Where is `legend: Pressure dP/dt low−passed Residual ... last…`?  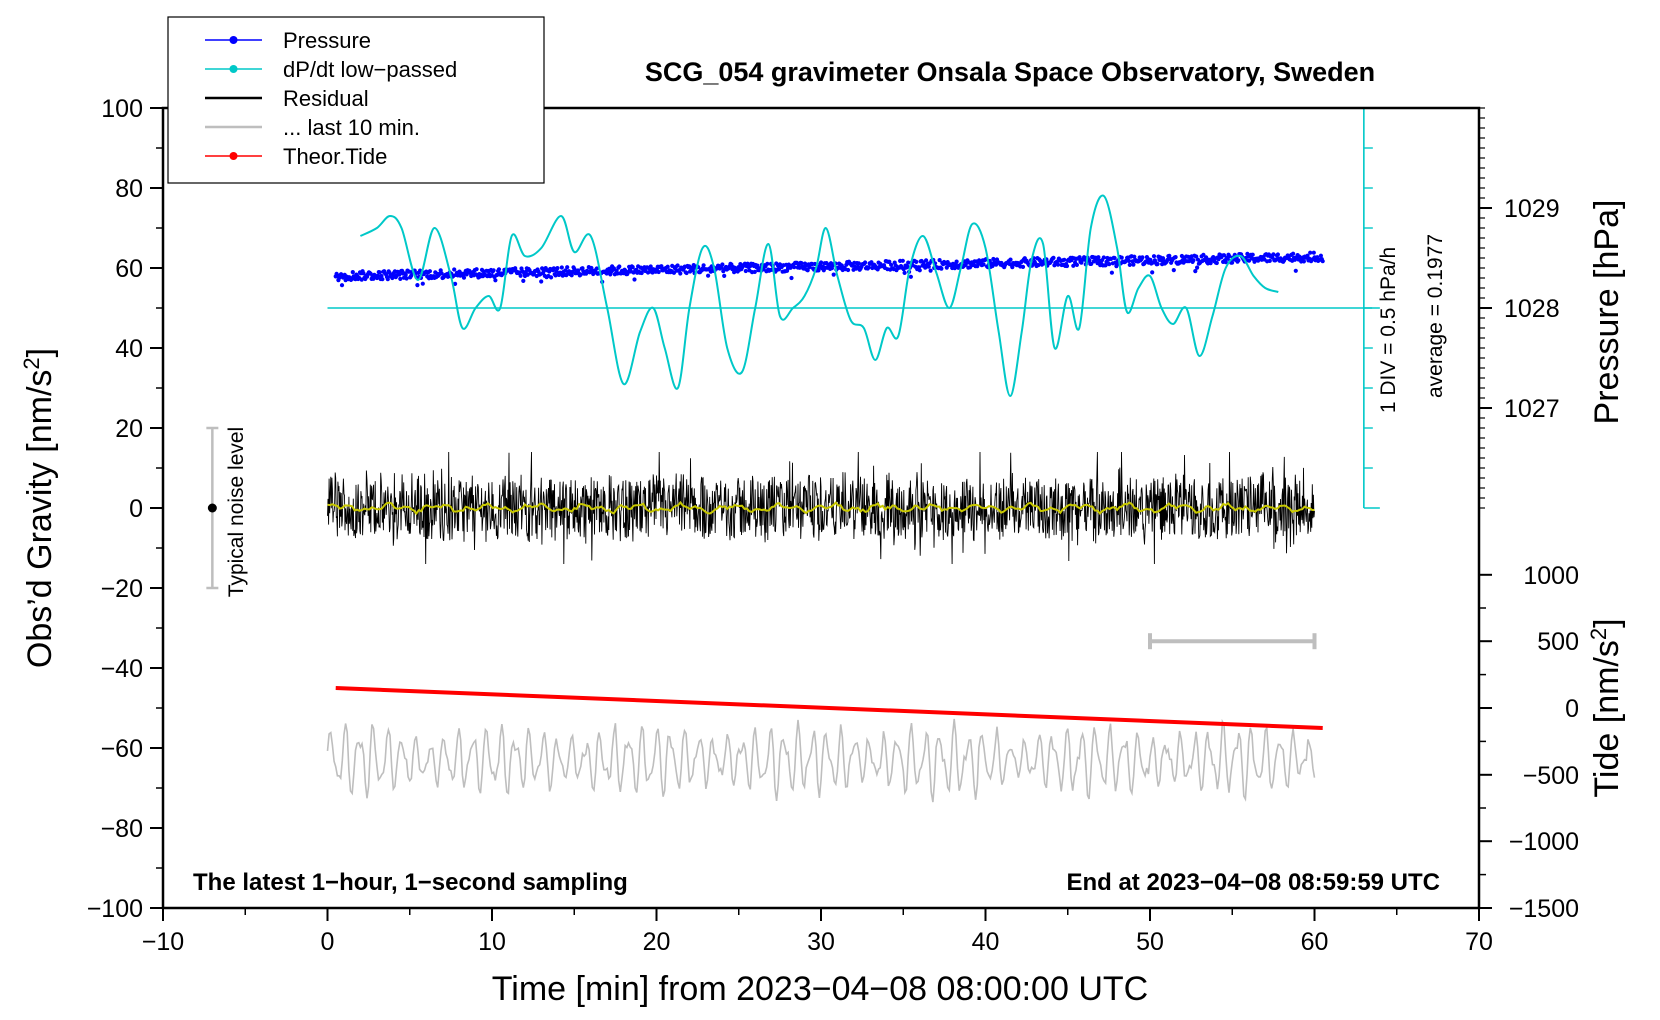 legend: Pressure dP/dt low−passed Residual ... last… is located at coordinates (356, 100).